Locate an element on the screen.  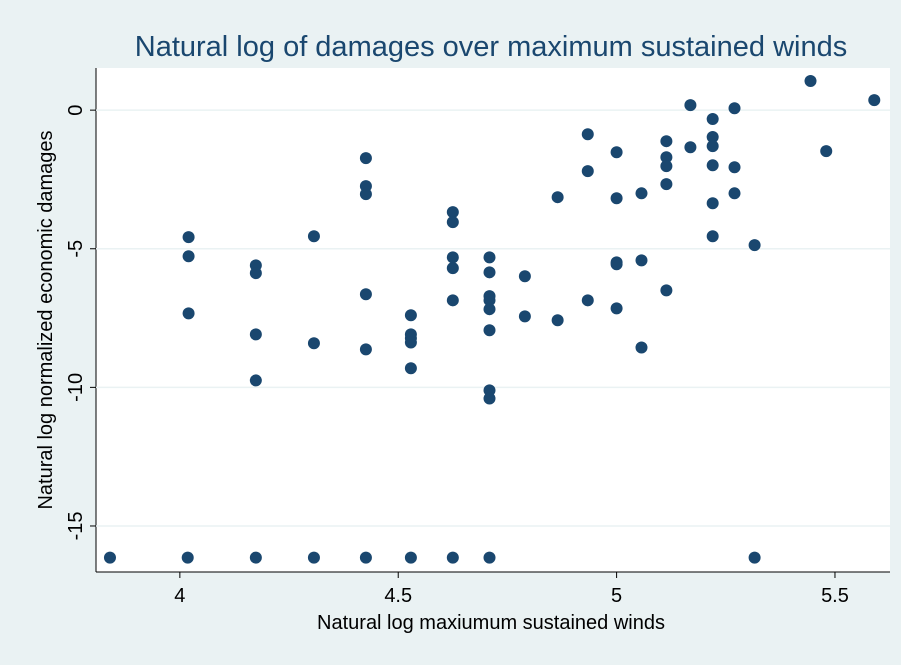
x-tick-label: 4.5 is located at coordinates (398, 596).